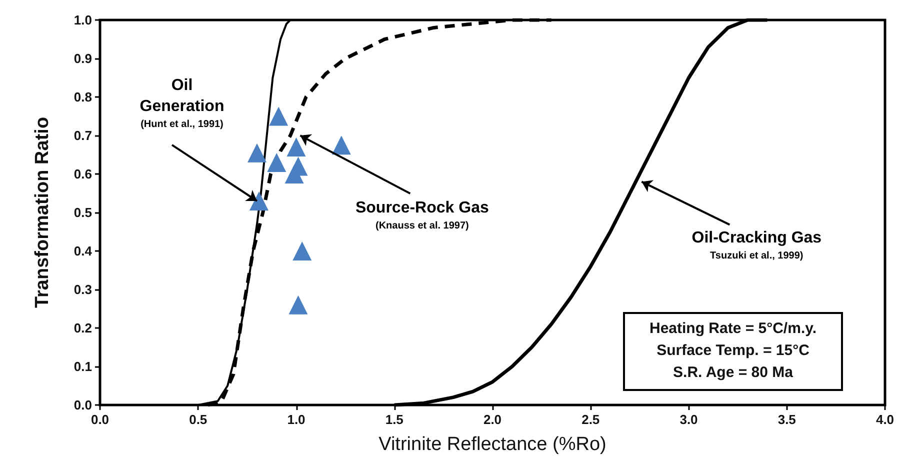 This screenshot has width=902, height=470. What do you see at coordinates (787, 419) in the screenshot?
I see `x-tick-label: 3.5` at bounding box center [787, 419].